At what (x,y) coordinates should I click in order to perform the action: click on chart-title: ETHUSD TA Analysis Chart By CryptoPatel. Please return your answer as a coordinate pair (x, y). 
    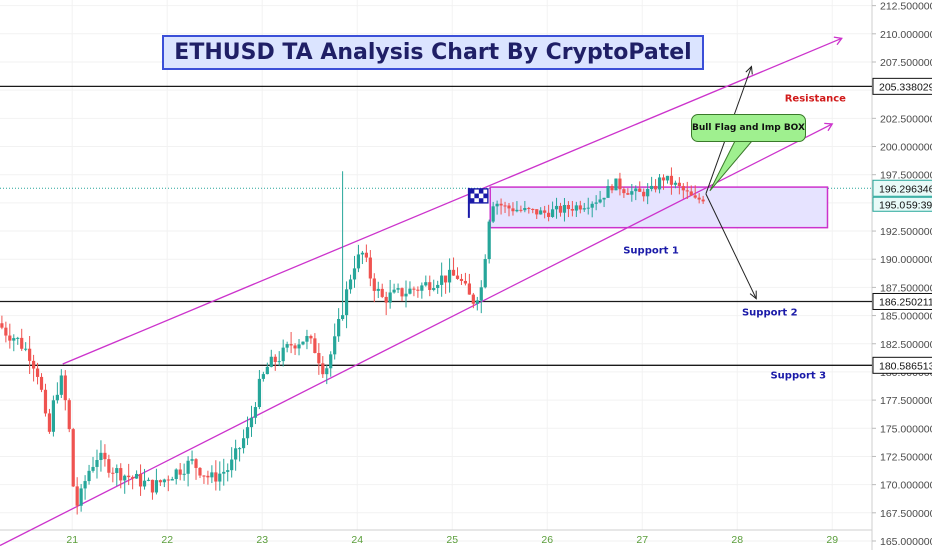
    Looking at the image, I should click on (433, 52).